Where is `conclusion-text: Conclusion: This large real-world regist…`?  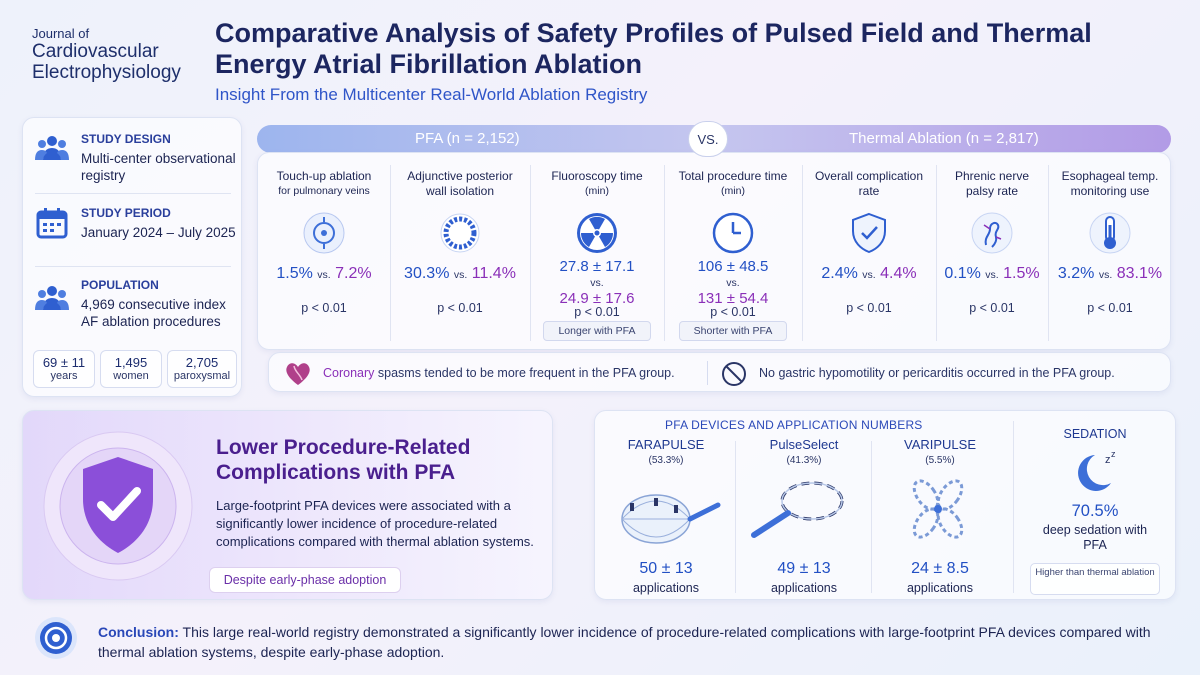
conclusion-text: Conclusion: This large real-world regist… is located at coordinates (628, 642).